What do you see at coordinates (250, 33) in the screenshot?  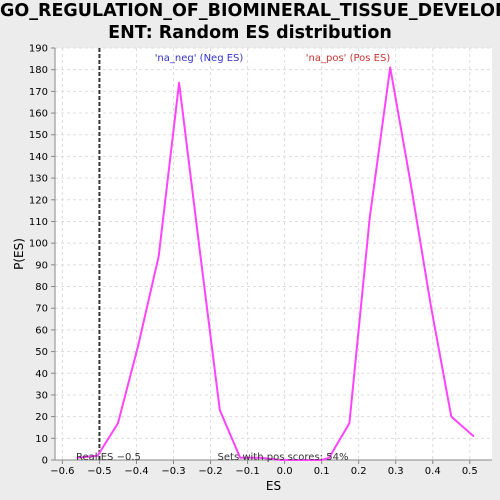 I see `chart-title-line-2: ENT: Random ES distribution` at bounding box center [250, 33].